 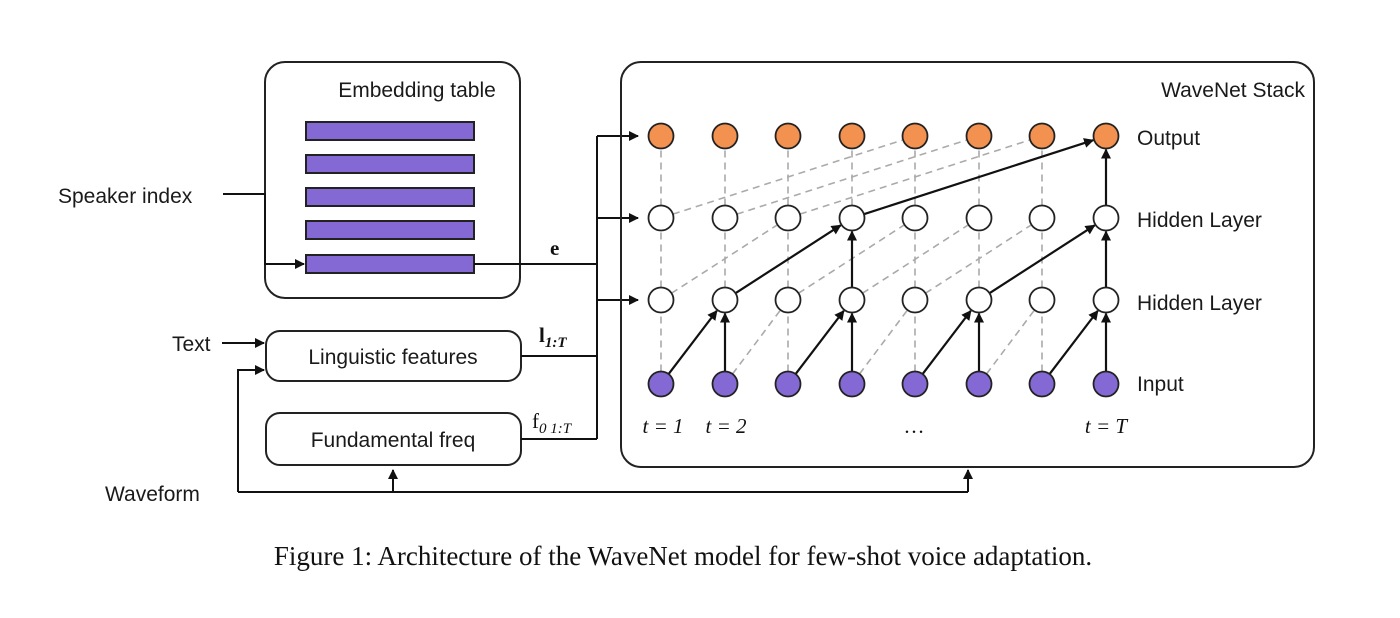 What do you see at coordinates (417, 90) in the screenshot?
I see `embedding-table-title: Embedding table` at bounding box center [417, 90].